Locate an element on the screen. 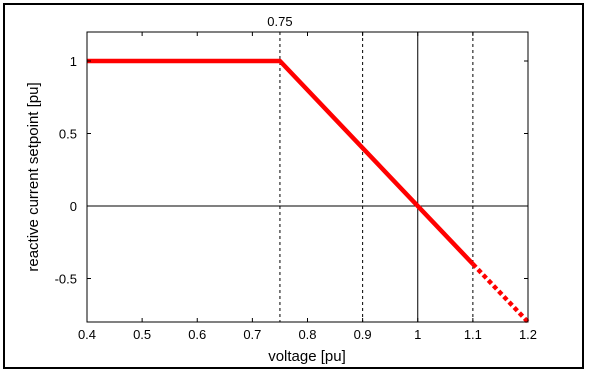  top-annotation: 0.75 is located at coordinates (279, 21).